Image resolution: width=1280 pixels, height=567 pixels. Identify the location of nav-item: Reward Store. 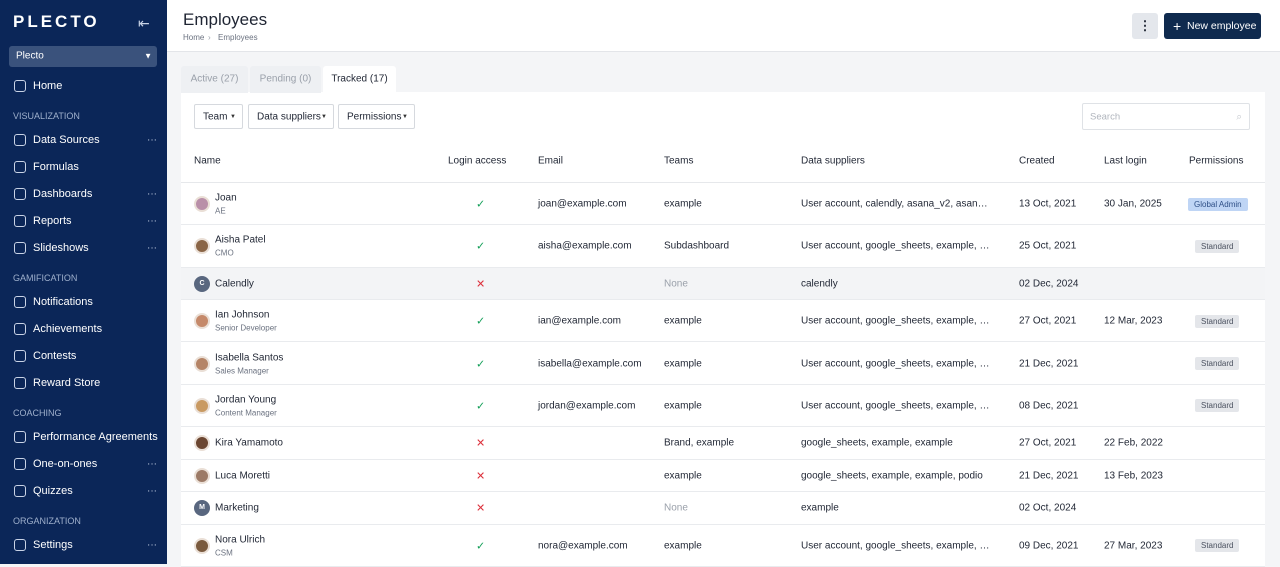
(67, 383).